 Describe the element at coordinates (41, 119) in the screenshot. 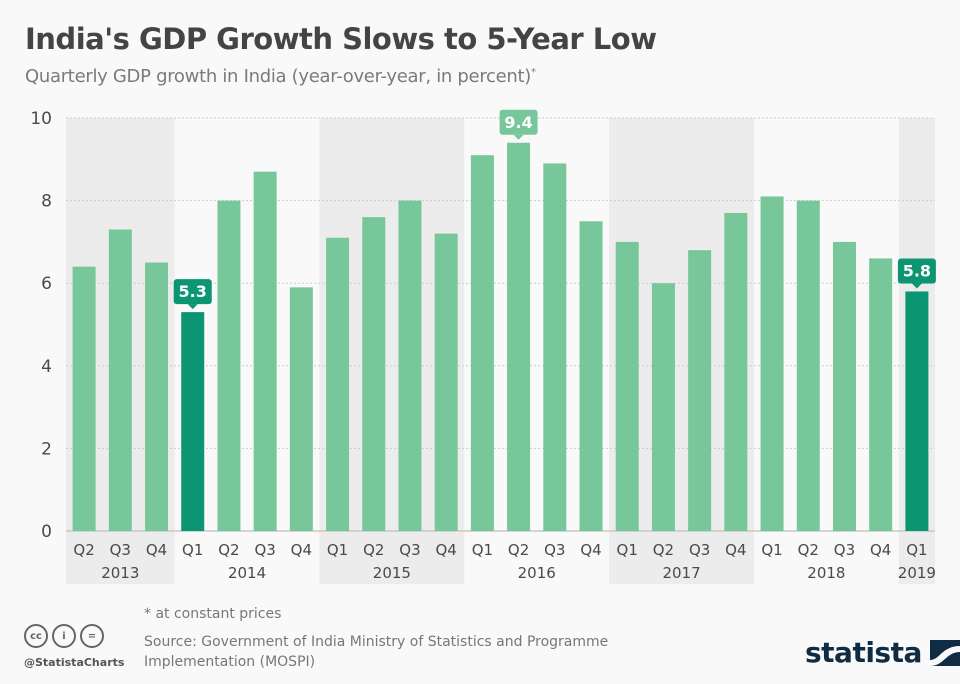

I see `y-tick-label: 10` at that location.